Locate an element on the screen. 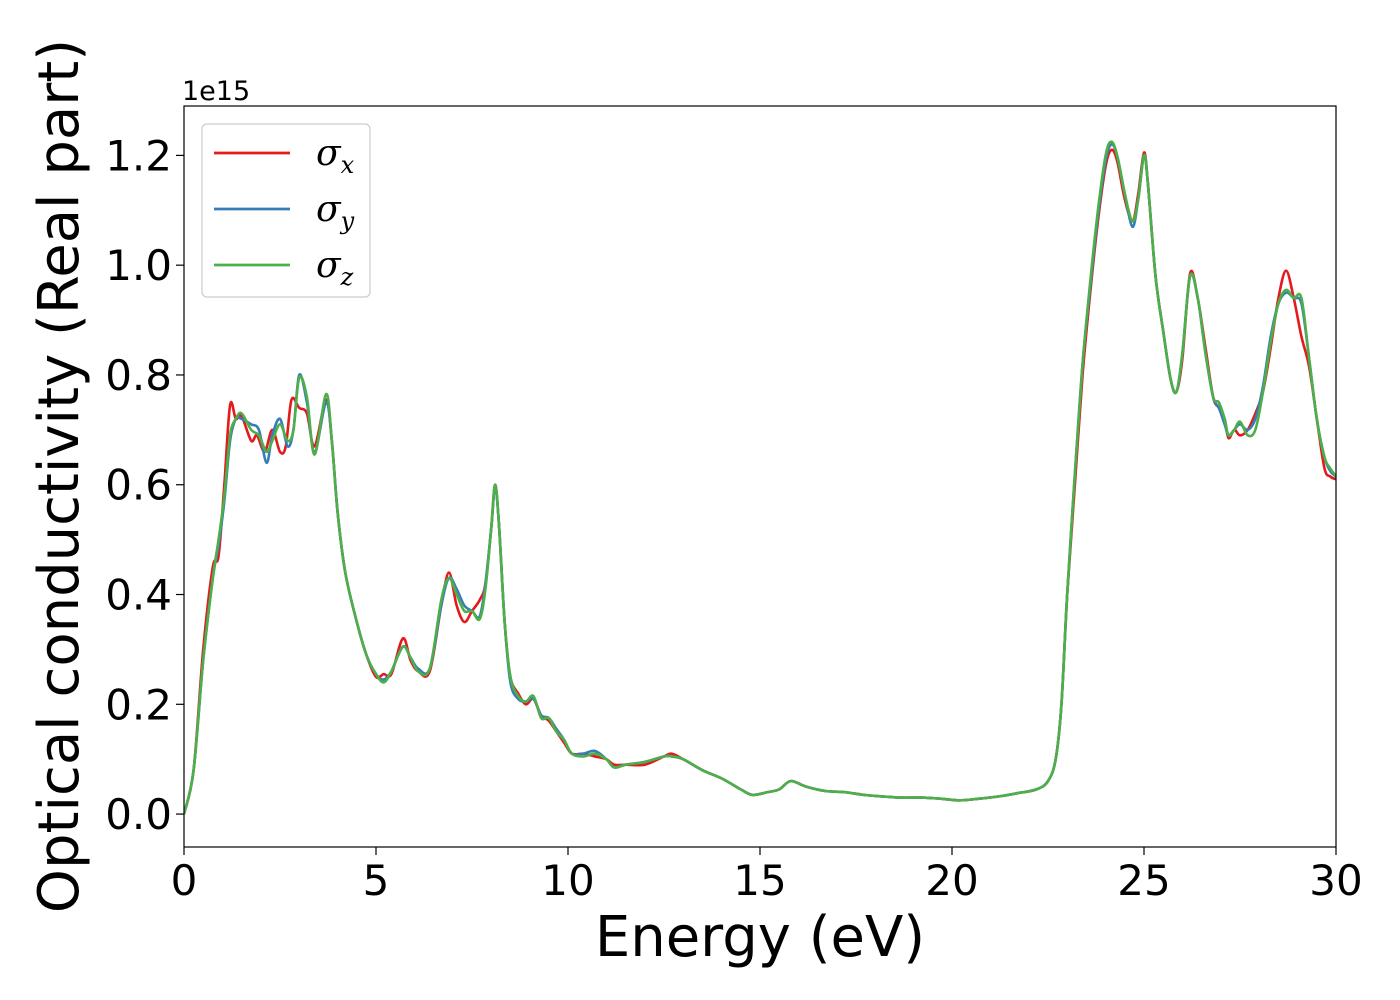  x-axis-title: Energy (eV) is located at coordinates (760, 937).